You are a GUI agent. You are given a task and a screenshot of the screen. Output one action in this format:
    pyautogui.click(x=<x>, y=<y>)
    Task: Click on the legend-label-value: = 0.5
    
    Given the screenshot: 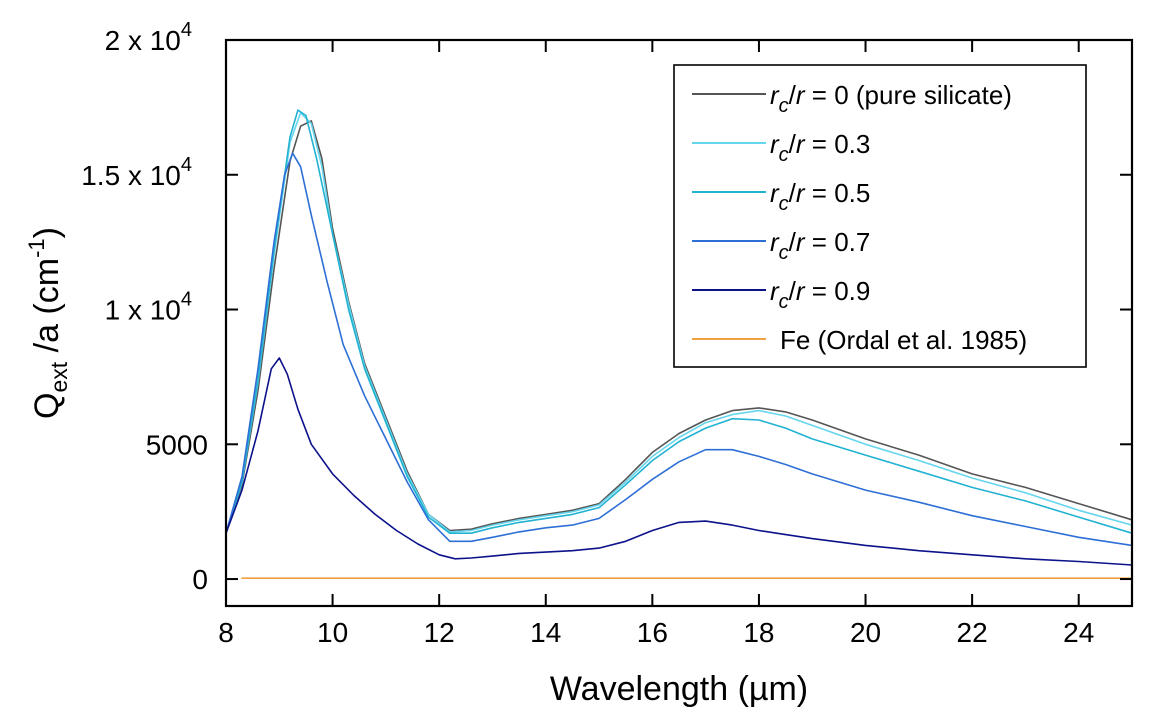 What is the action you would take?
    pyautogui.click(x=838, y=193)
    